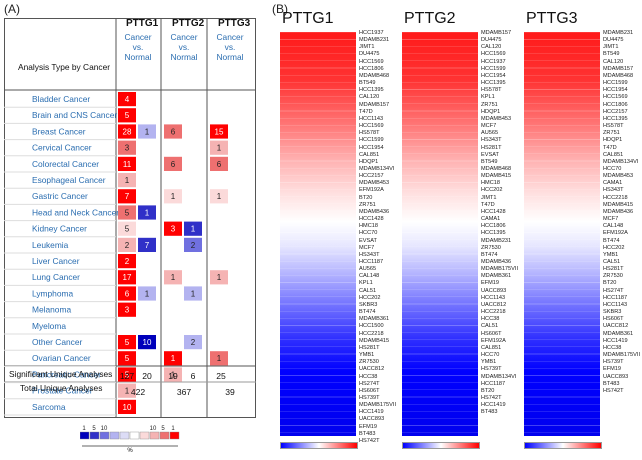 This screenshot has height=460, width=642. Describe the element at coordinates (61, 358) in the screenshot. I see `cancer-row-label: Ovarian Cancer` at that location.